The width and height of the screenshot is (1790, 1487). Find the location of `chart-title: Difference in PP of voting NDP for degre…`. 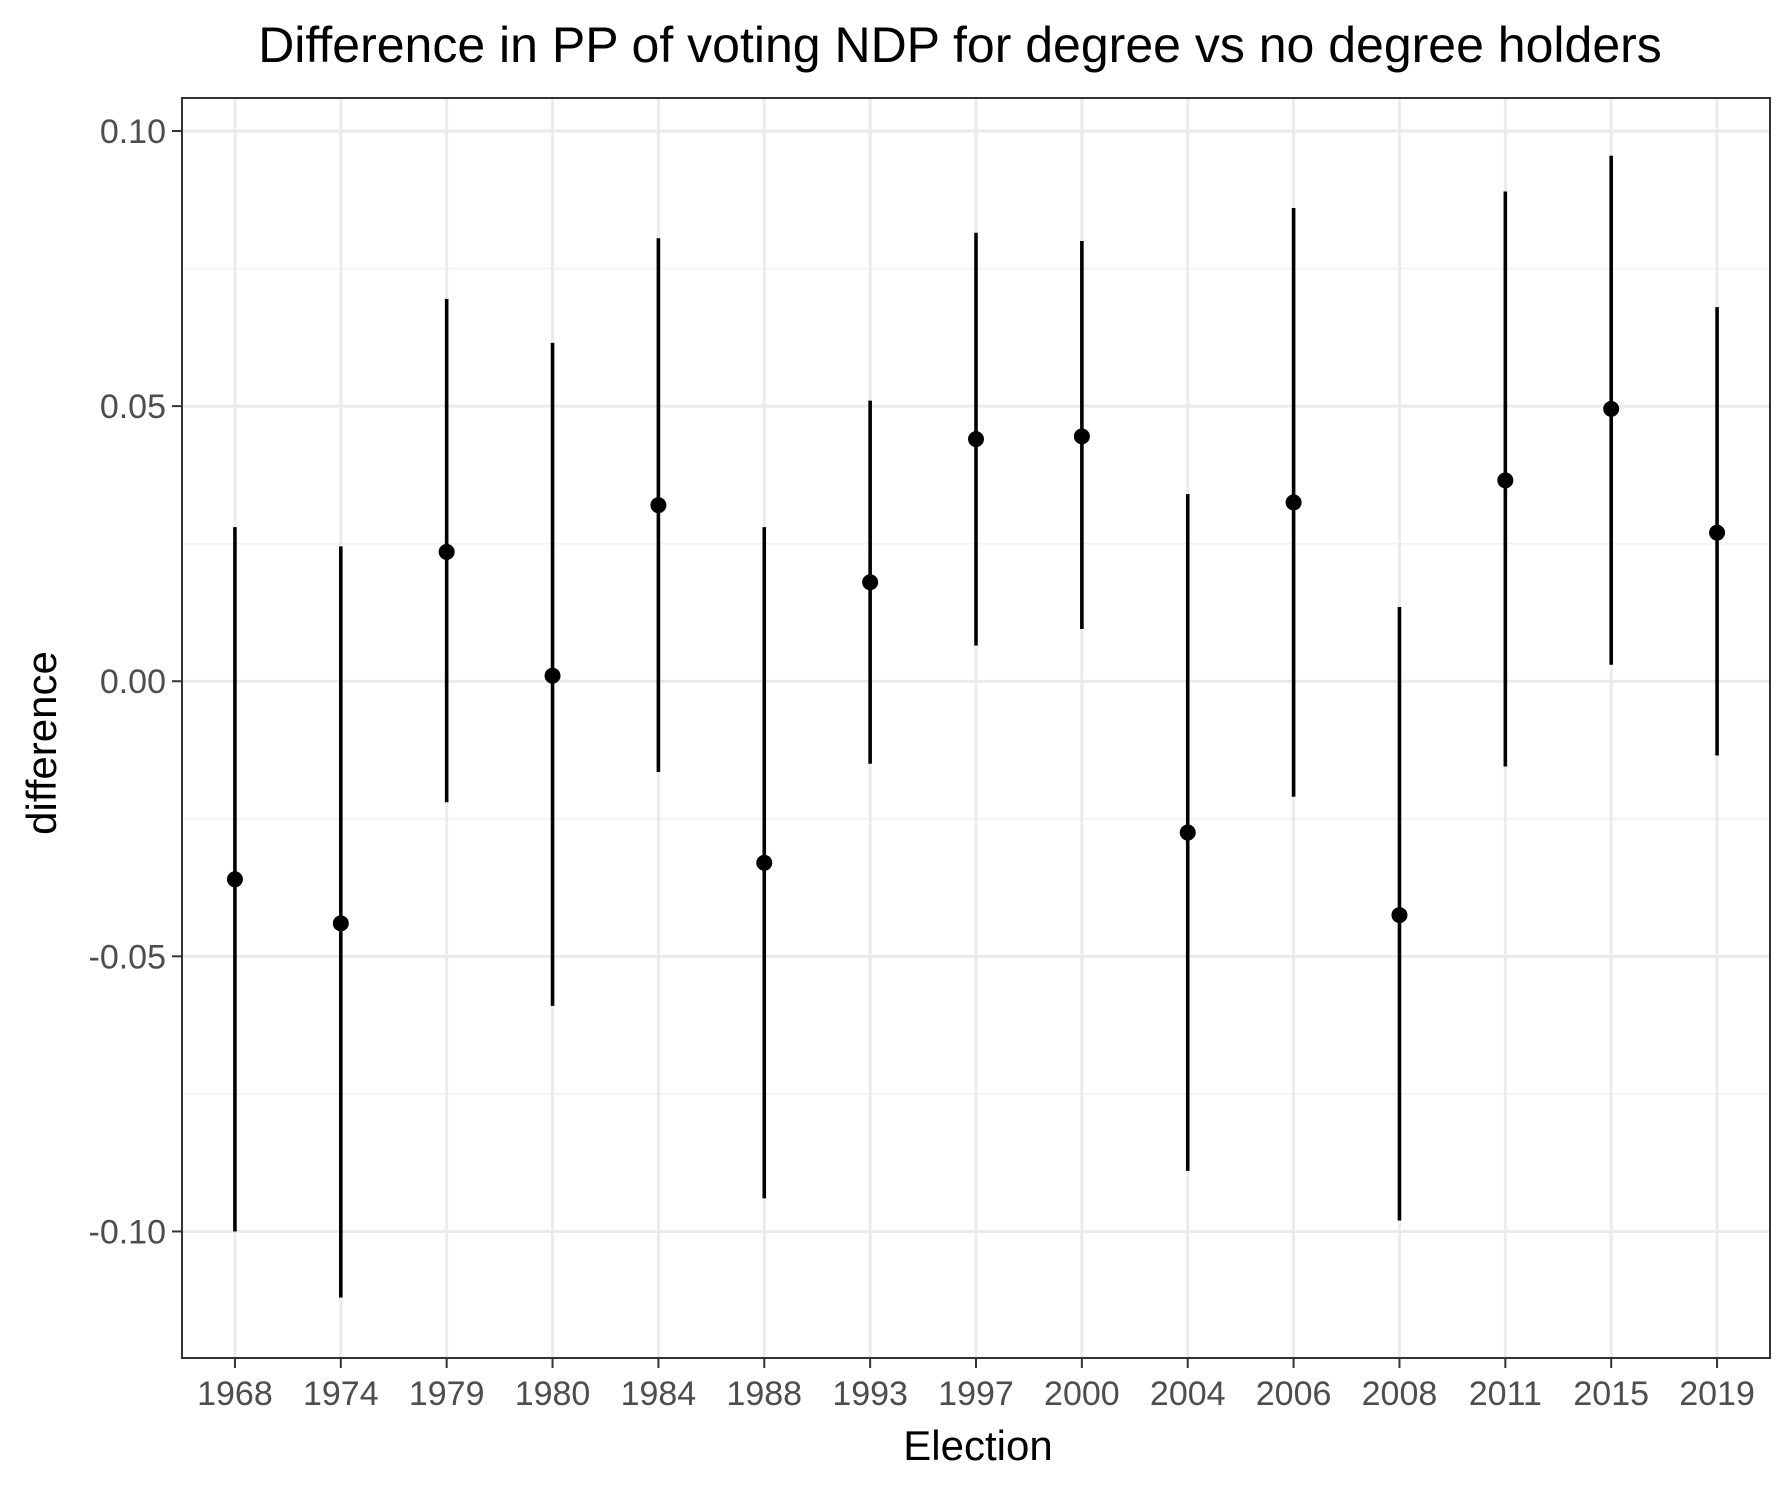

chart-title: Difference in PP of voting NDP for degre… is located at coordinates (960, 45).